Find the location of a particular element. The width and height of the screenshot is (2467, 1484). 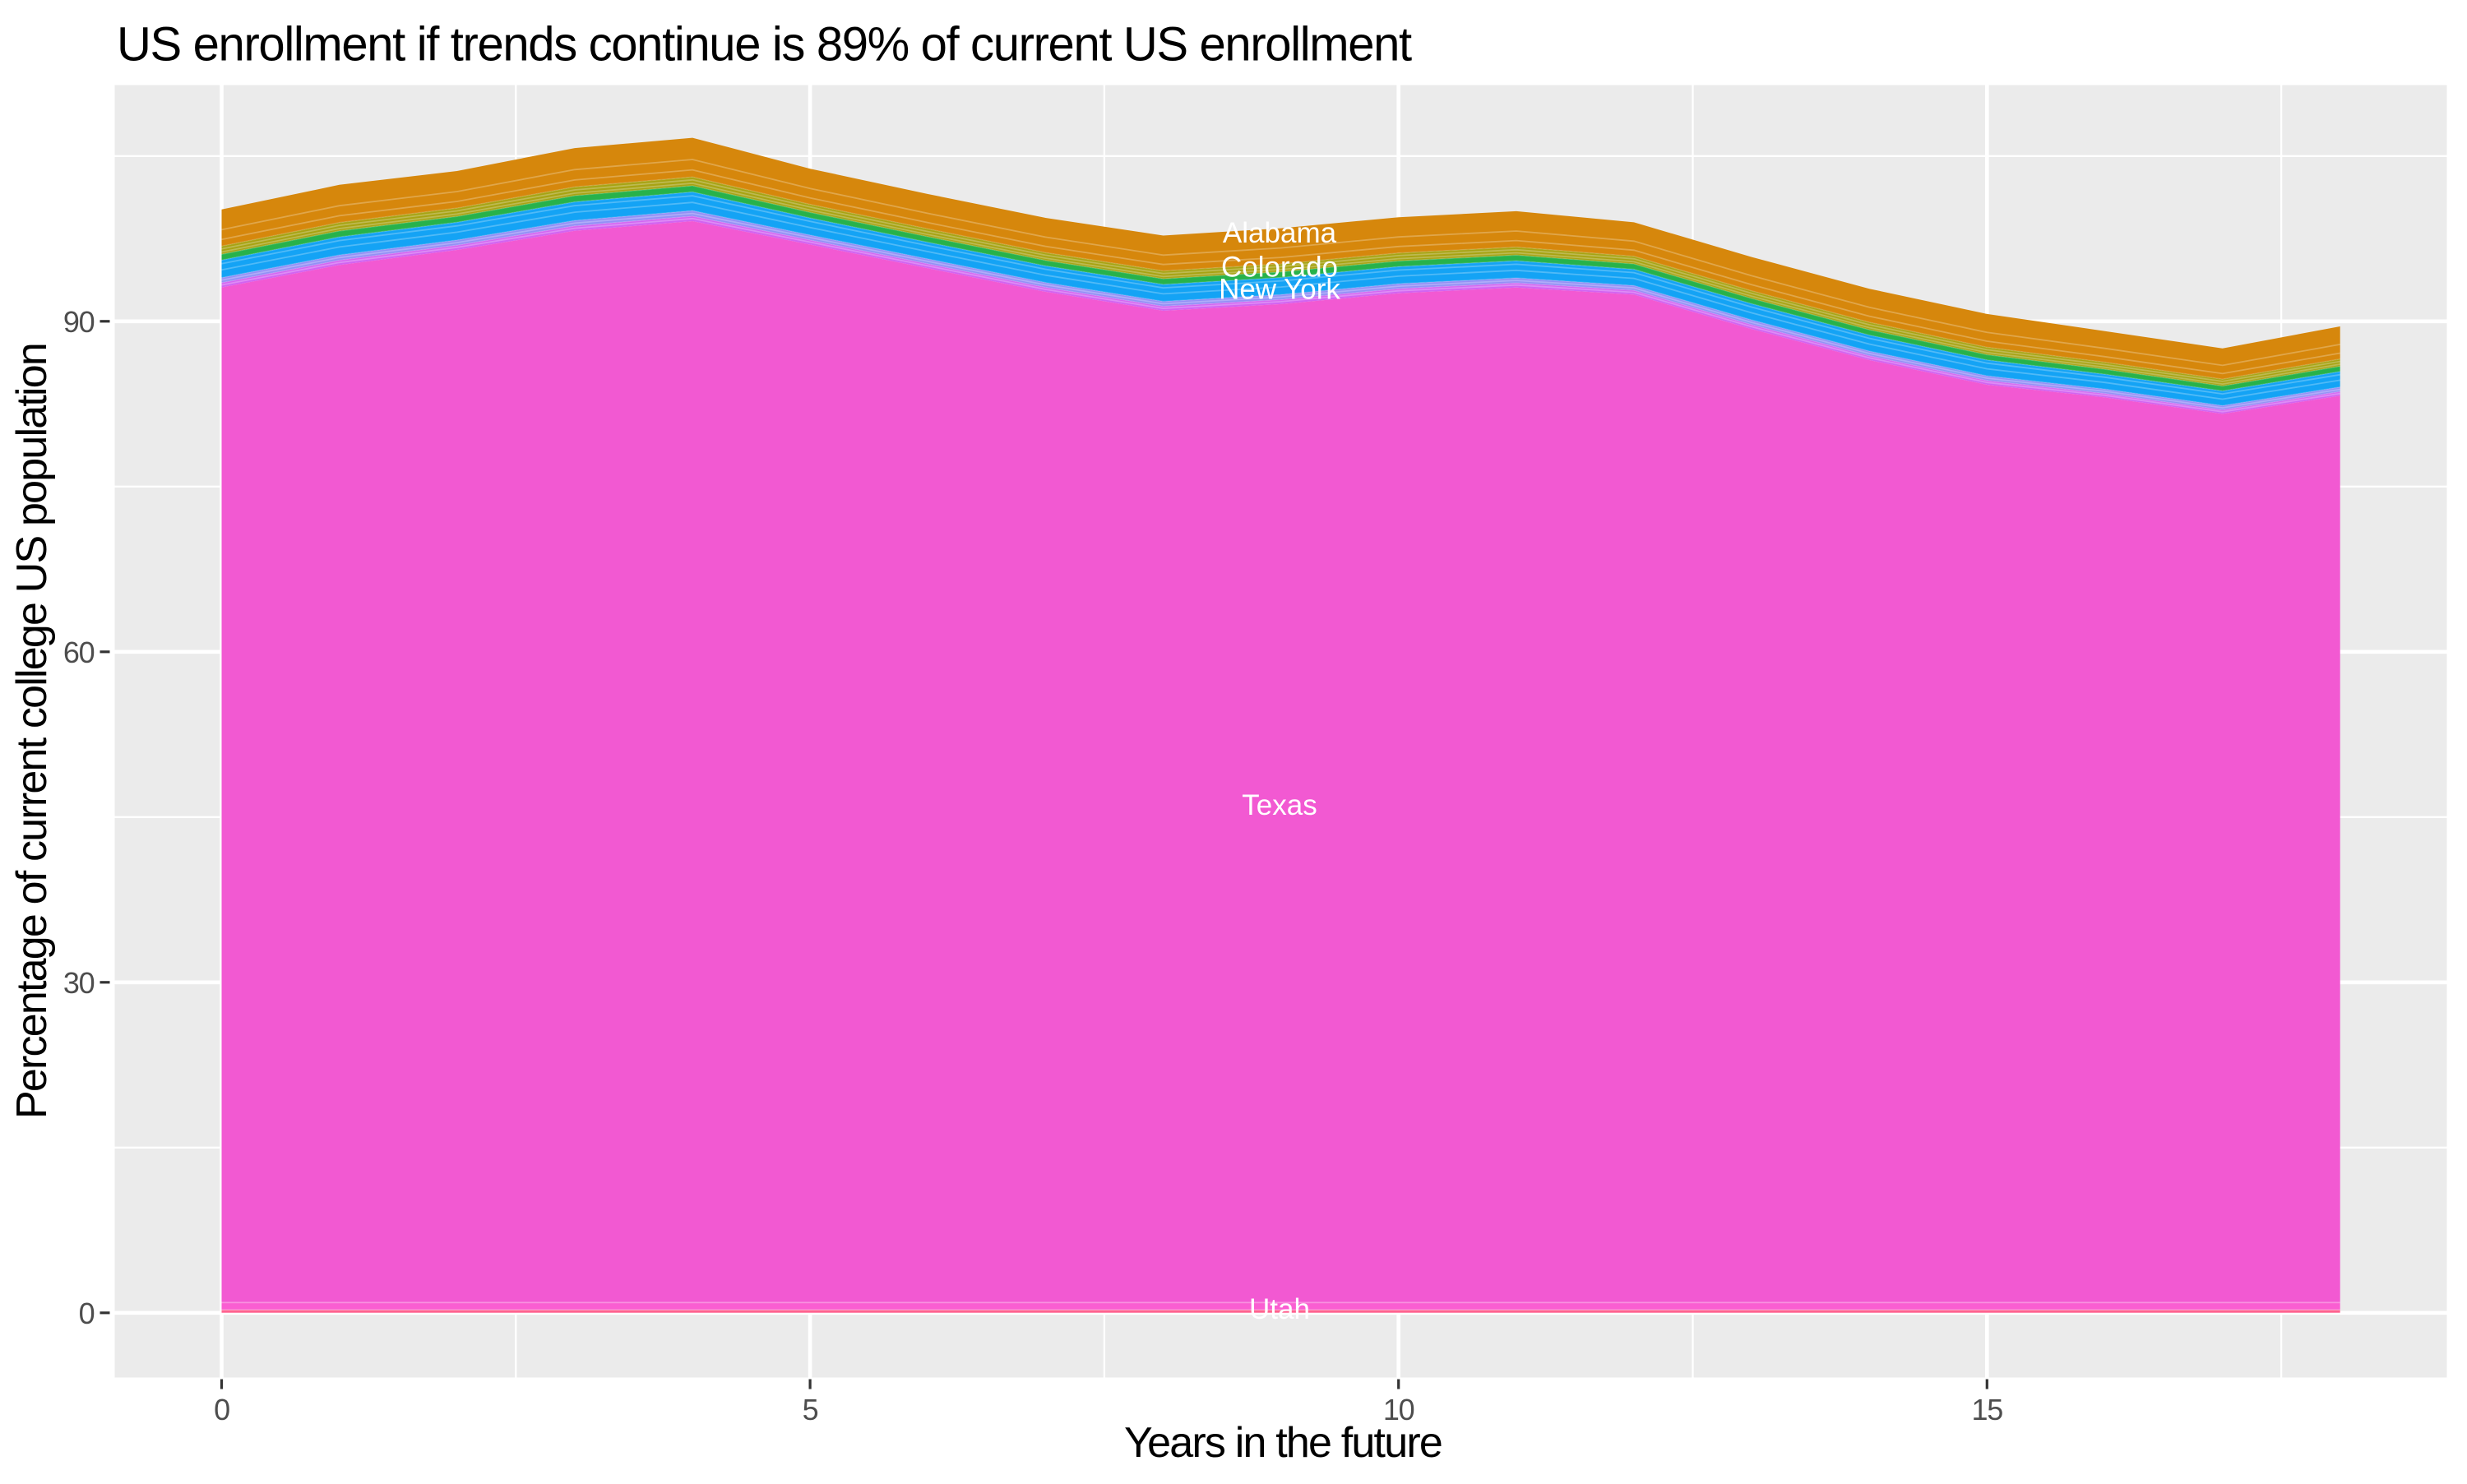

svg-text: Years in the future is located at coordinates (1283, 1443).